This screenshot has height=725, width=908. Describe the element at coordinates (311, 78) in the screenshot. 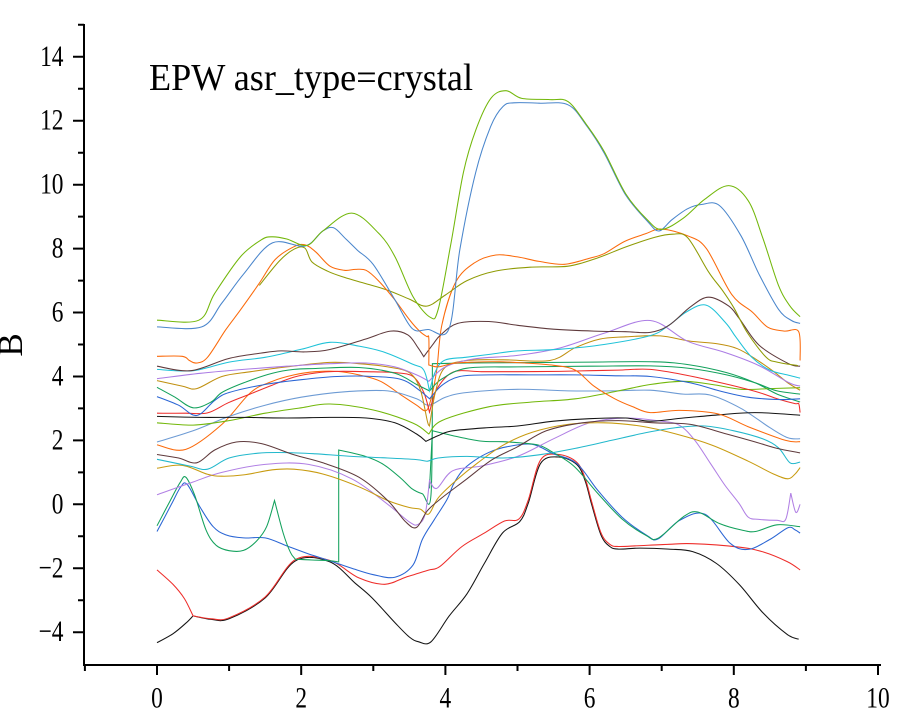

I see `svg-text: EPW asr_type=crystal` at that location.